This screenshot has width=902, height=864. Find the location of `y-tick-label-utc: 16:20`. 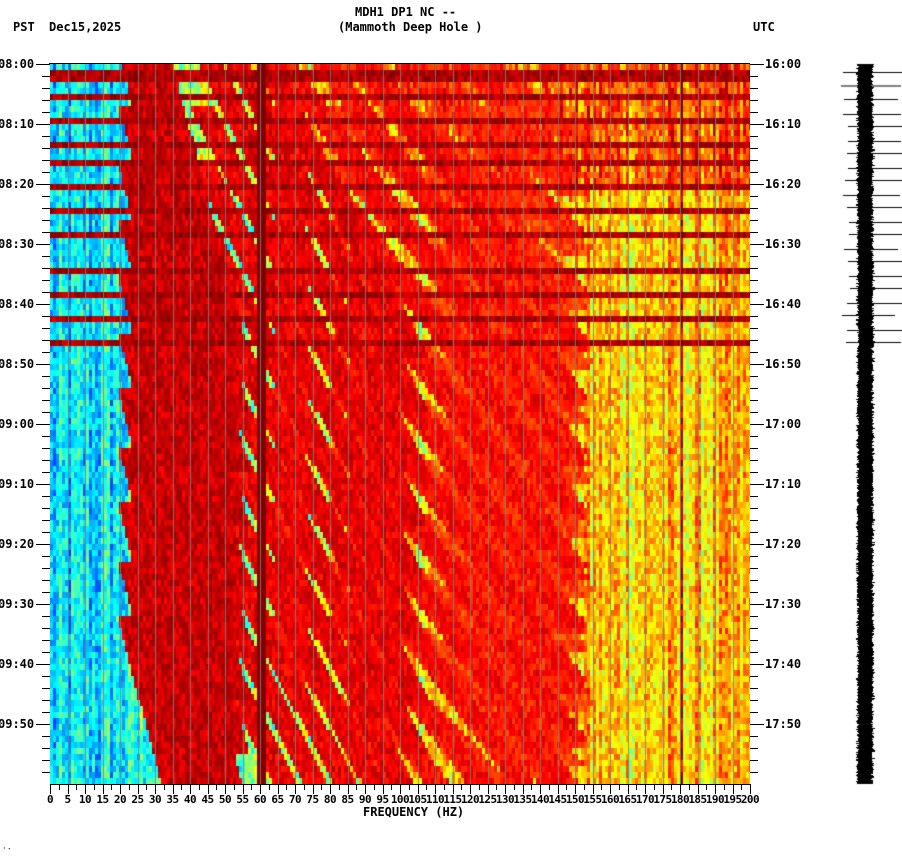

y-tick-label-utc: 16:20 is located at coordinates (783, 184).